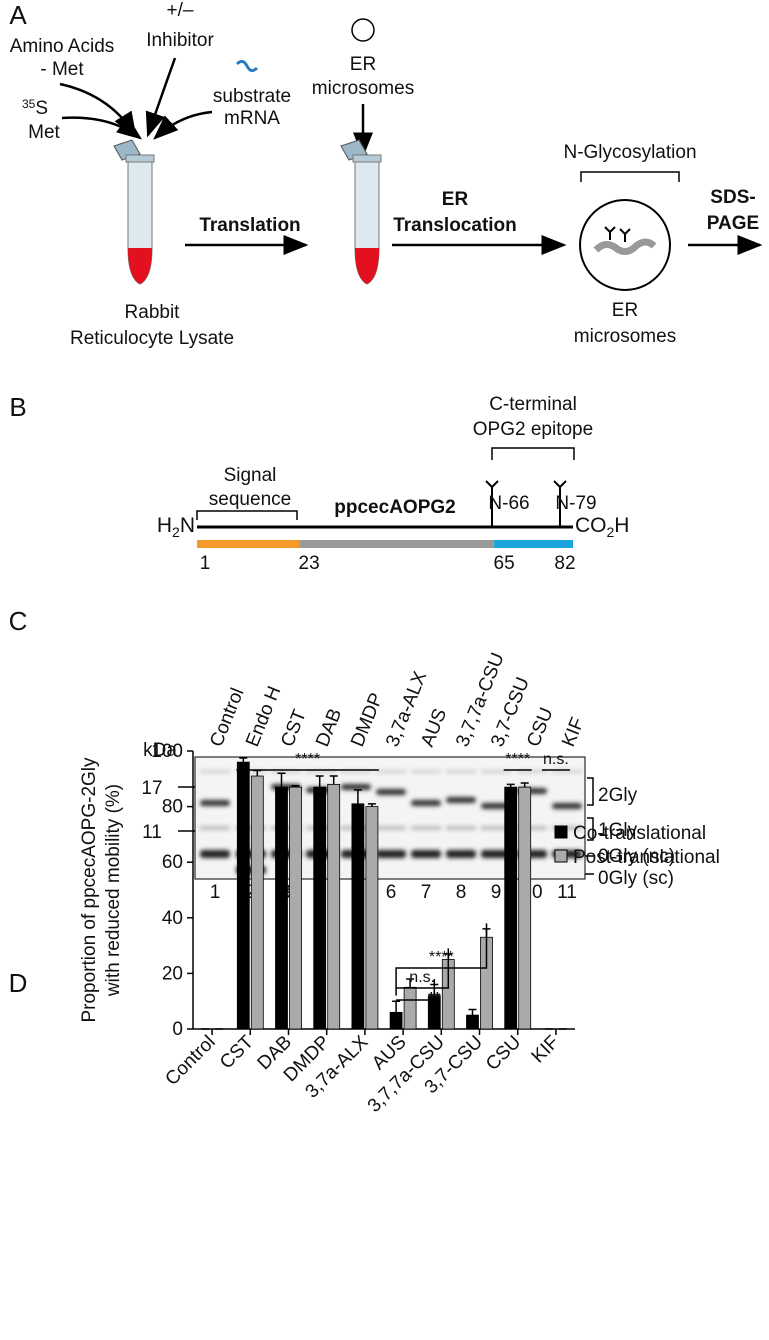  What do you see at coordinates (385, 488) in the screenshot?
I see `panel-b-shapes` at bounding box center [385, 488].